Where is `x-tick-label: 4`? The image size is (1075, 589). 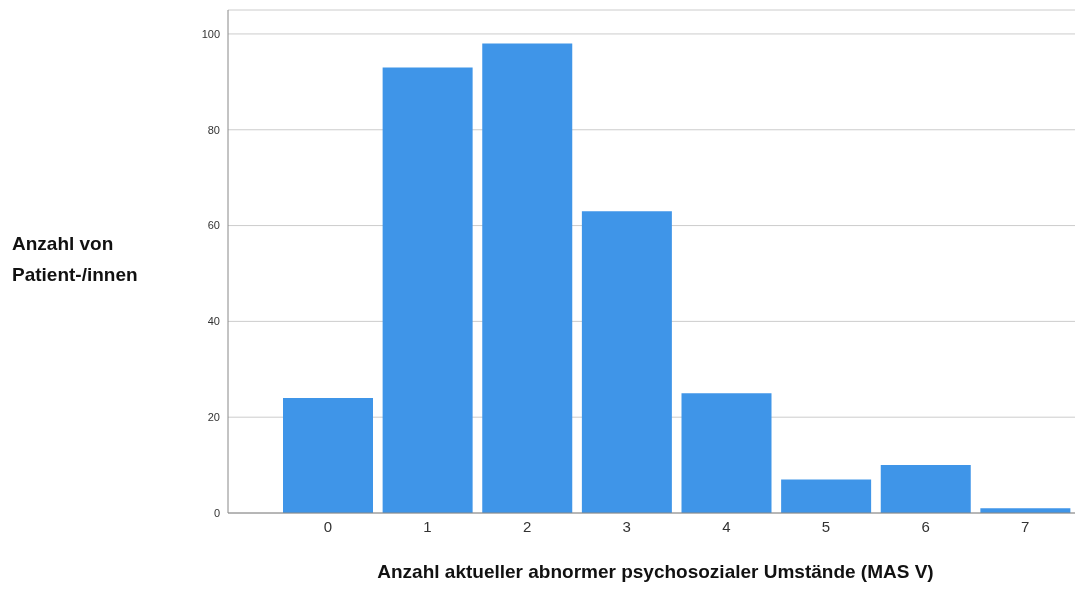 x-tick-label: 4 is located at coordinates (726, 526).